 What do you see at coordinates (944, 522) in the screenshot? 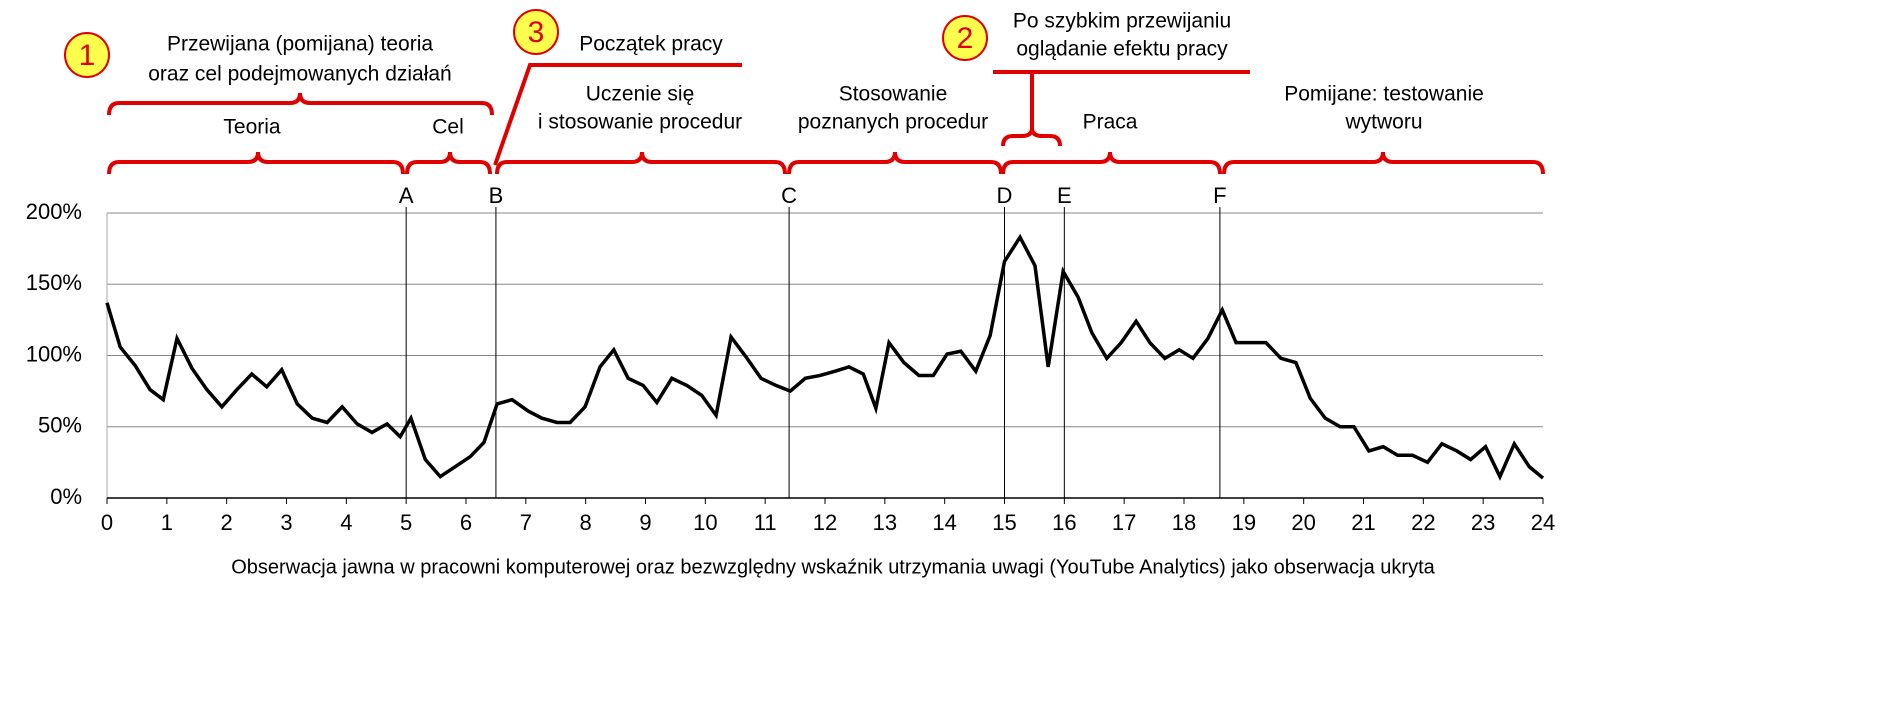
I see `x-tick-label: 14` at bounding box center [944, 522].